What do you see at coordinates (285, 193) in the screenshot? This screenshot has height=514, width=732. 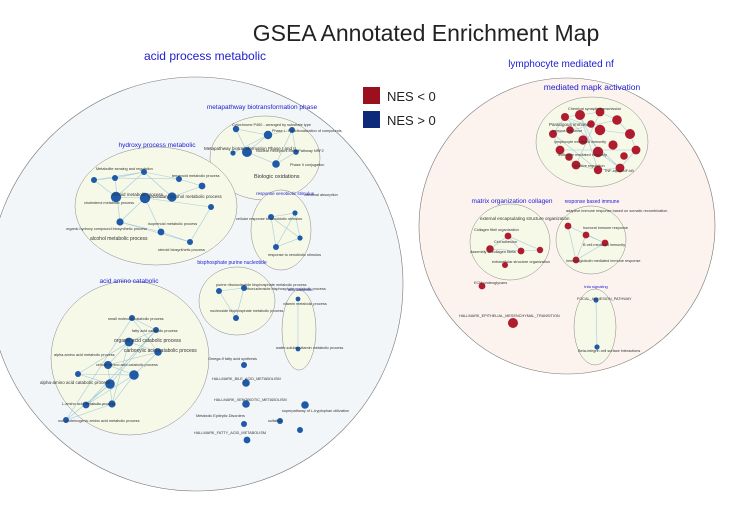 I see `cluster-label-xenobiotic: response xenobiotic stimulus` at bounding box center [285, 193].